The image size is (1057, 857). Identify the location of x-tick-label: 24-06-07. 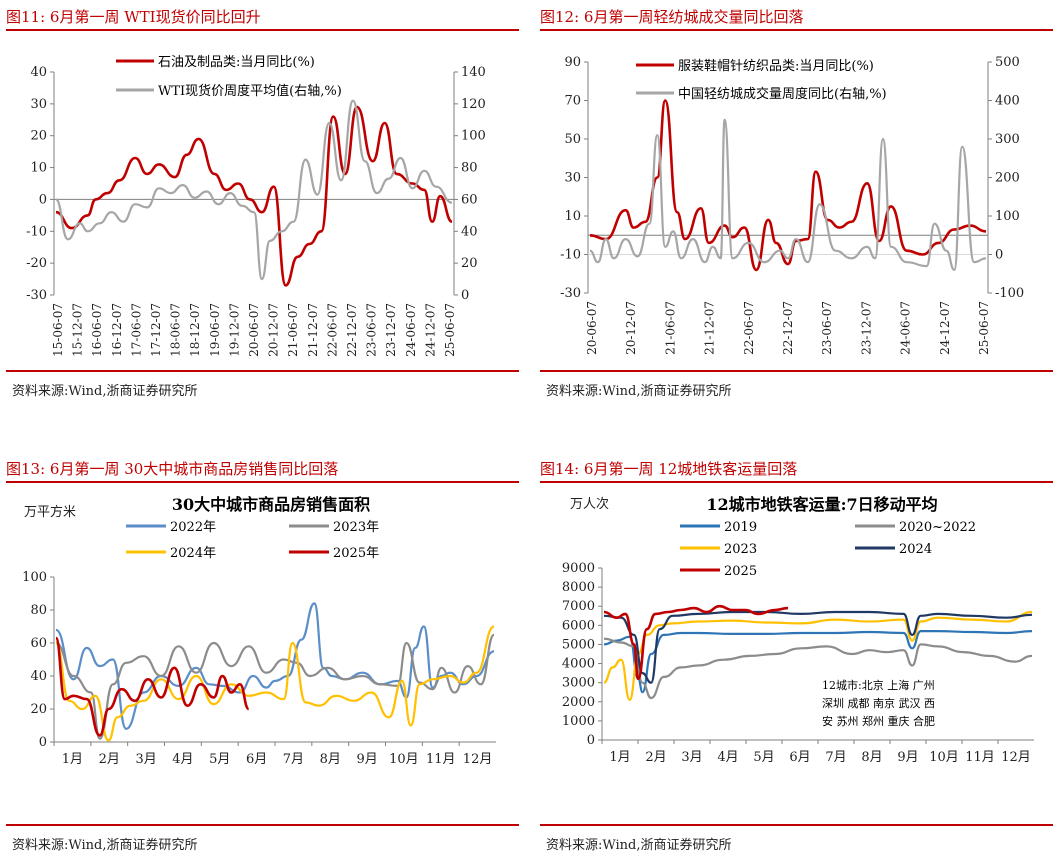
(411, 330).